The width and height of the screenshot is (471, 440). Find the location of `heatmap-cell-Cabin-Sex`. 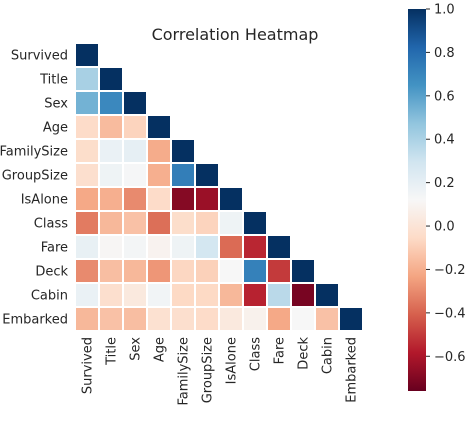

heatmap-cell-Cabin-Sex is located at coordinates (135, 295).